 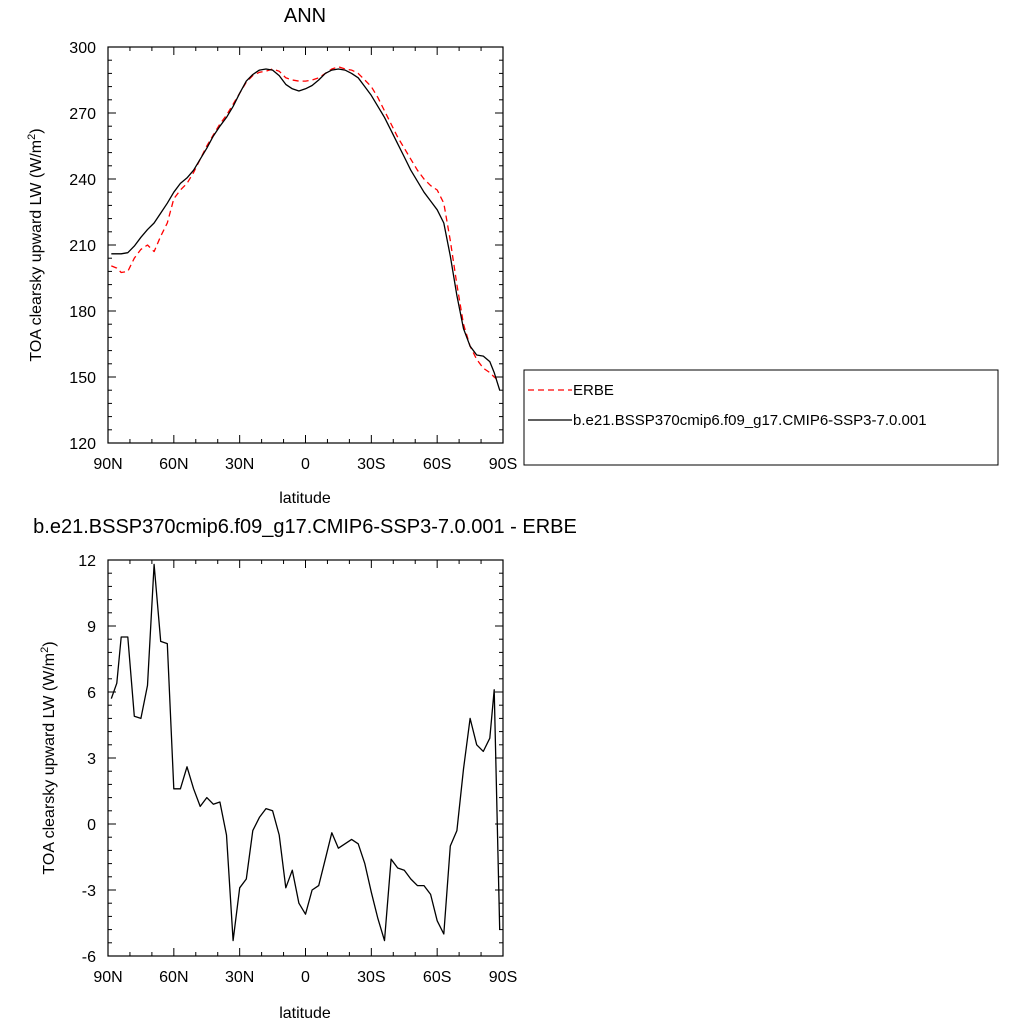 What do you see at coordinates (89, 957) in the screenshot?
I see `bottom-y-tick-label: -6` at bounding box center [89, 957].